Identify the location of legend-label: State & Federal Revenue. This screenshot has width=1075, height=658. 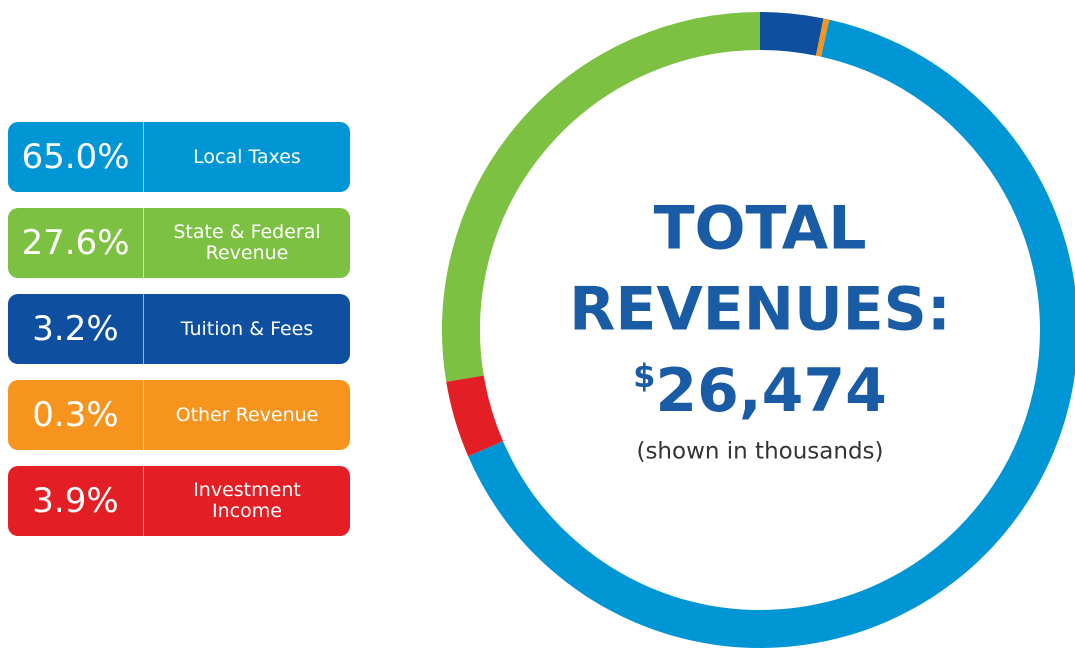
(247, 242).